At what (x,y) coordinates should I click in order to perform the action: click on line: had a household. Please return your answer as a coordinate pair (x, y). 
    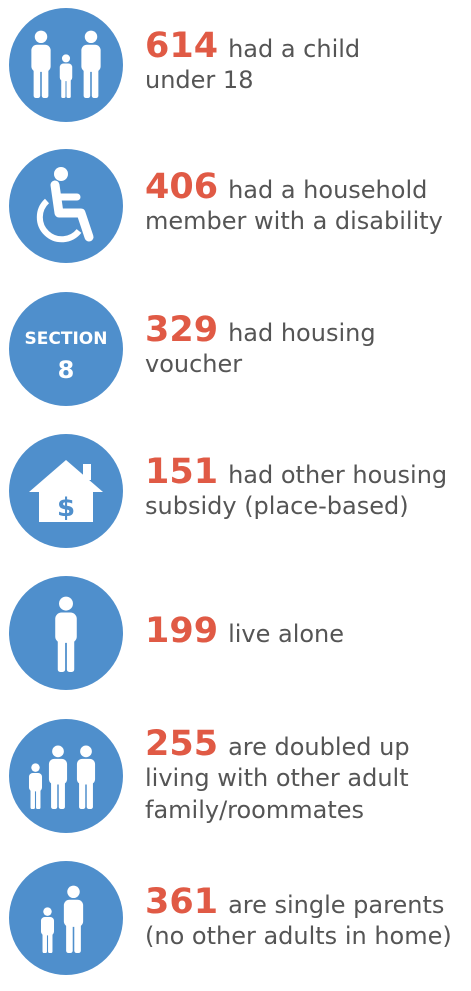
    Looking at the image, I should click on (328, 190).